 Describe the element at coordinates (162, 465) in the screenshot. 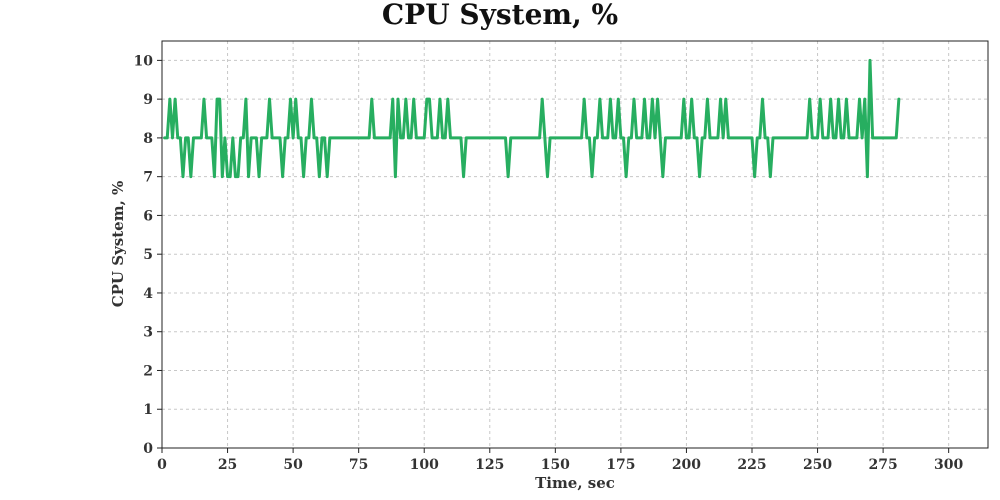

I see `x-tick-label: 0` at that location.